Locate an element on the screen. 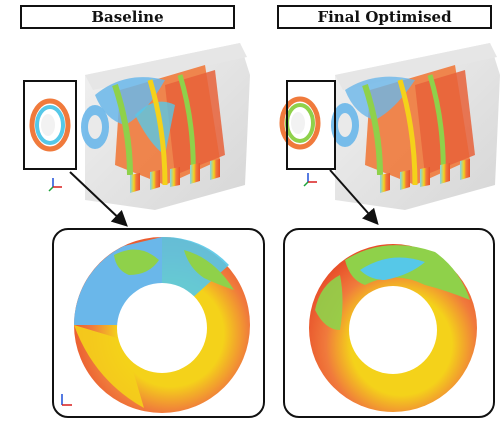 The width and height of the screenshot is (500, 424). duct-top-face is located at coordinates (166, 66).